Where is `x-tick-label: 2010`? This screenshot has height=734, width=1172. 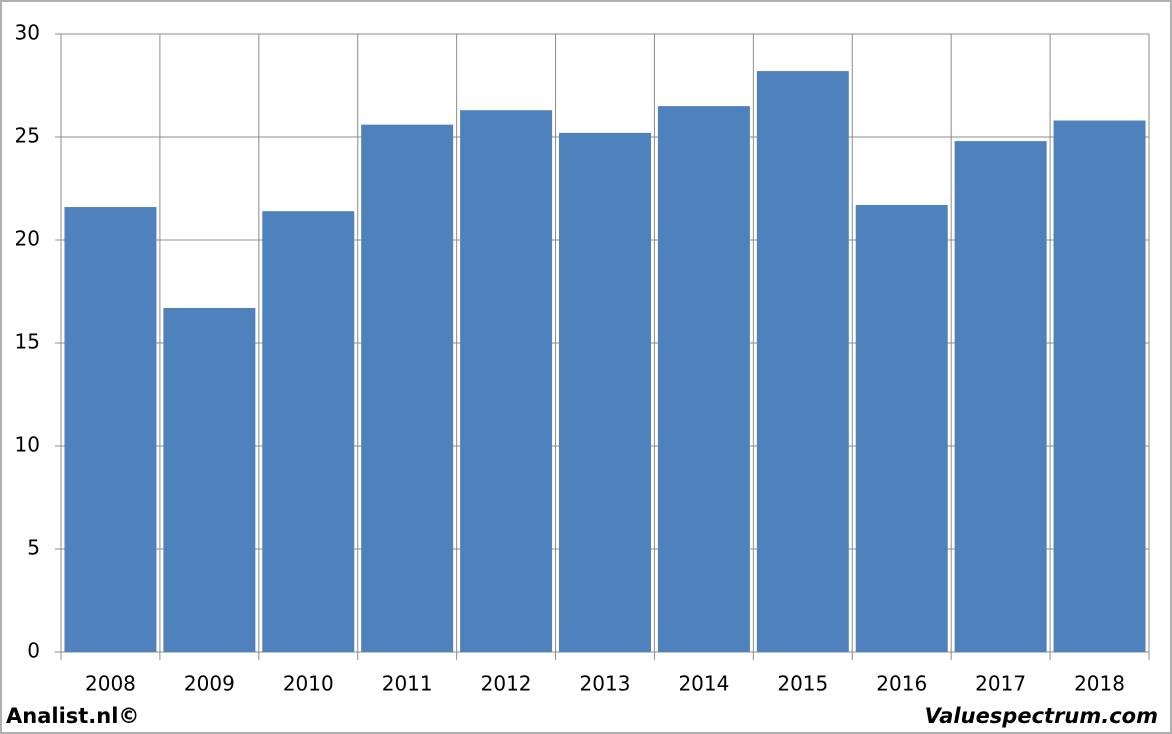 x-tick-label: 2010 is located at coordinates (308, 684).